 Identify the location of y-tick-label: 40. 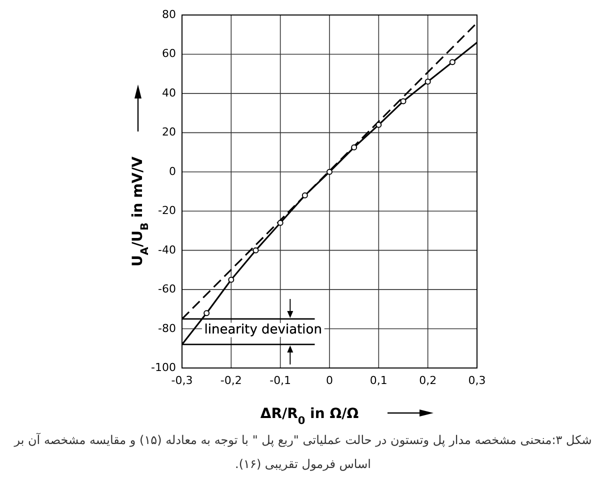
(169, 93).